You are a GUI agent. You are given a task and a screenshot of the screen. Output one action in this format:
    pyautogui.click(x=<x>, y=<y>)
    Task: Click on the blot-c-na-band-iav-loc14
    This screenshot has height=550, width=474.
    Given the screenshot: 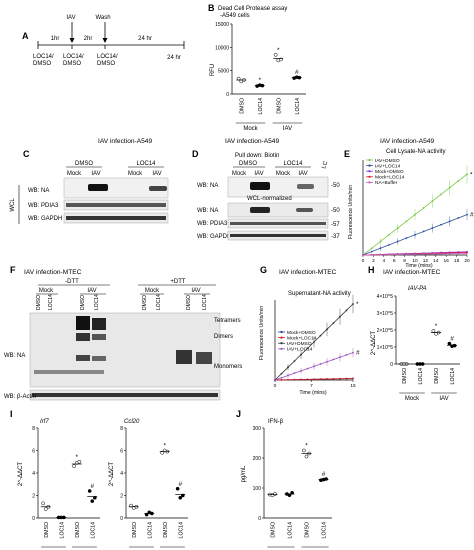 What is the action you would take?
    pyautogui.click(x=158, y=188)
    